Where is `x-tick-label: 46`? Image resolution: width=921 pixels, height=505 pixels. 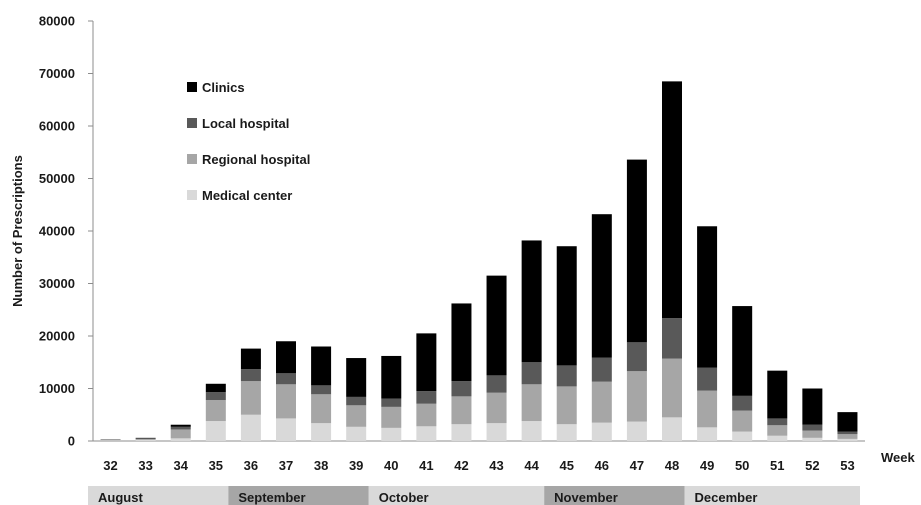
x-tick-label: 46 is located at coordinates (602, 465).